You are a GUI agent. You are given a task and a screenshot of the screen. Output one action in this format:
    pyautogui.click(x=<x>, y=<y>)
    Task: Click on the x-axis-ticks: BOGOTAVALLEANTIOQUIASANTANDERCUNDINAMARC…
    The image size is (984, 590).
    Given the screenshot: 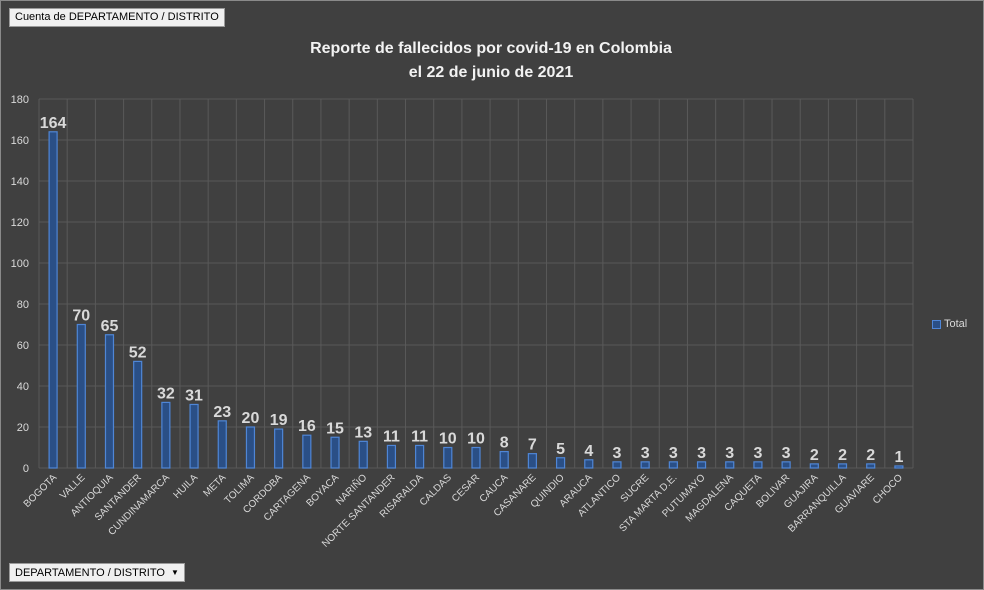 What is the action you would take?
    pyautogui.click(x=463, y=510)
    